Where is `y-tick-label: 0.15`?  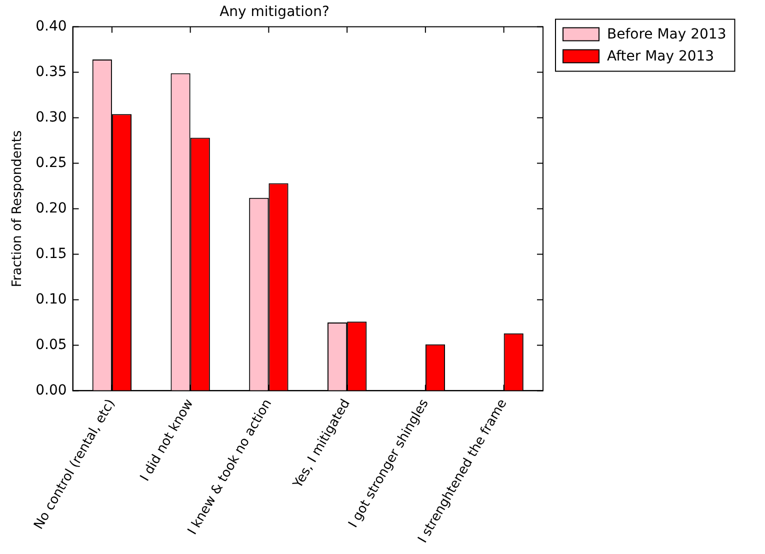 y-tick-label: 0.15 is located at coordinates (51, 254).